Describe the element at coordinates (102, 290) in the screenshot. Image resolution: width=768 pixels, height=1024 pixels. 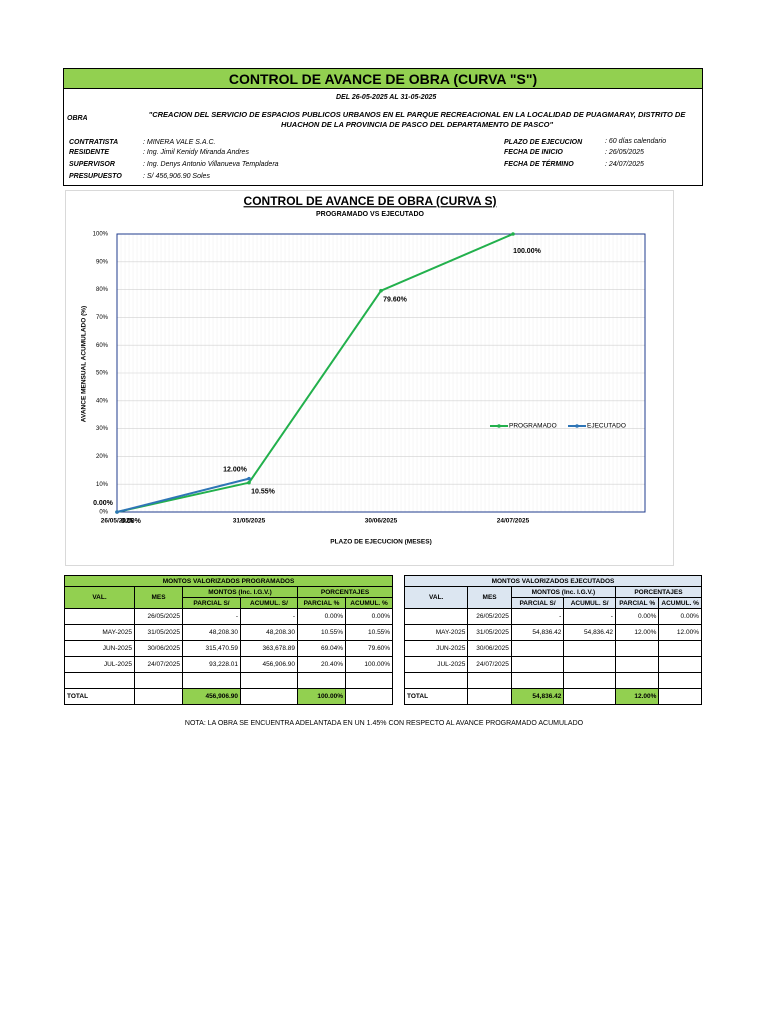
I see `y-tick-label: 80%` at that location.